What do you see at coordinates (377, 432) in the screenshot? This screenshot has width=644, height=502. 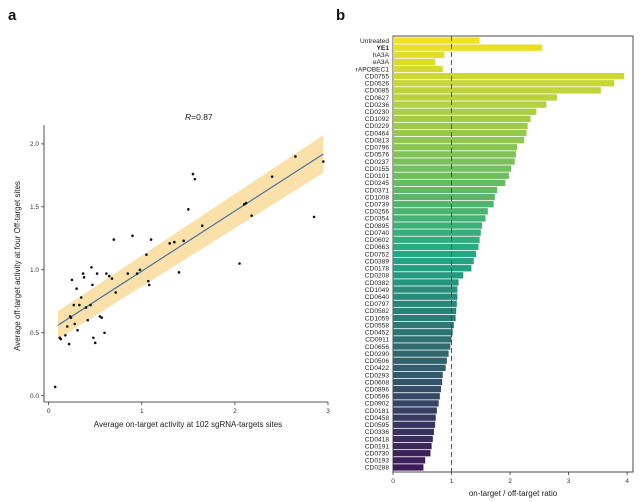 I see `category-label: CD0336` at bounding box center [377, 432].